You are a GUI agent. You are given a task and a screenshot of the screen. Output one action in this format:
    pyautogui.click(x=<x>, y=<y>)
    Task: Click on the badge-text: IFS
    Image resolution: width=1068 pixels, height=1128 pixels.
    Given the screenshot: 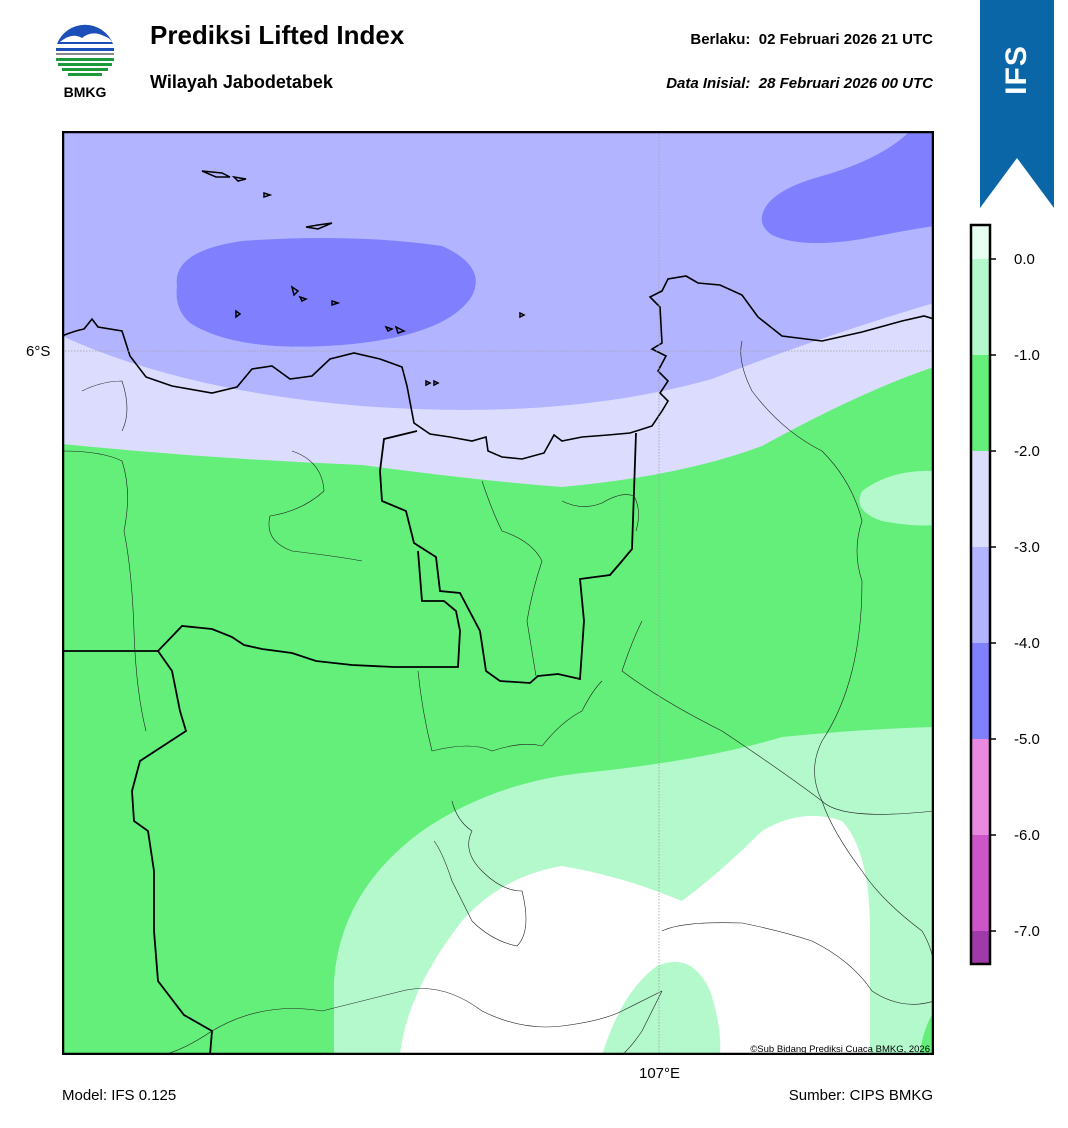 What is the action you would take?
    pyautogui.click(x=1016, y=70)
    